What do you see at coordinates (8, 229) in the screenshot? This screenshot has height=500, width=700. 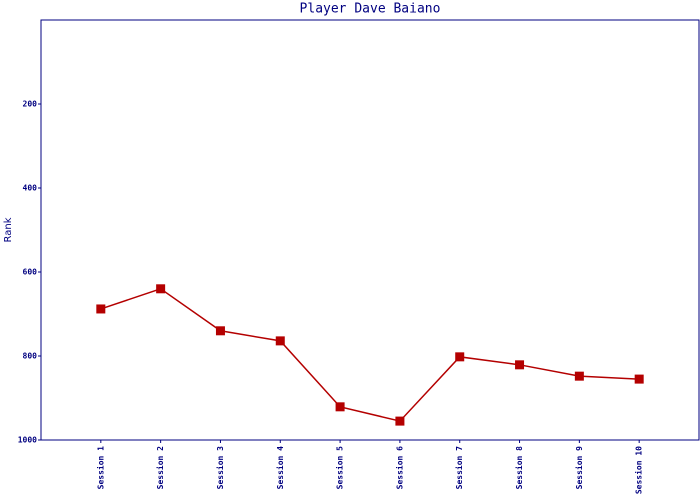 I see `y-axis-label: Rank` at bounding box center [8, 229].